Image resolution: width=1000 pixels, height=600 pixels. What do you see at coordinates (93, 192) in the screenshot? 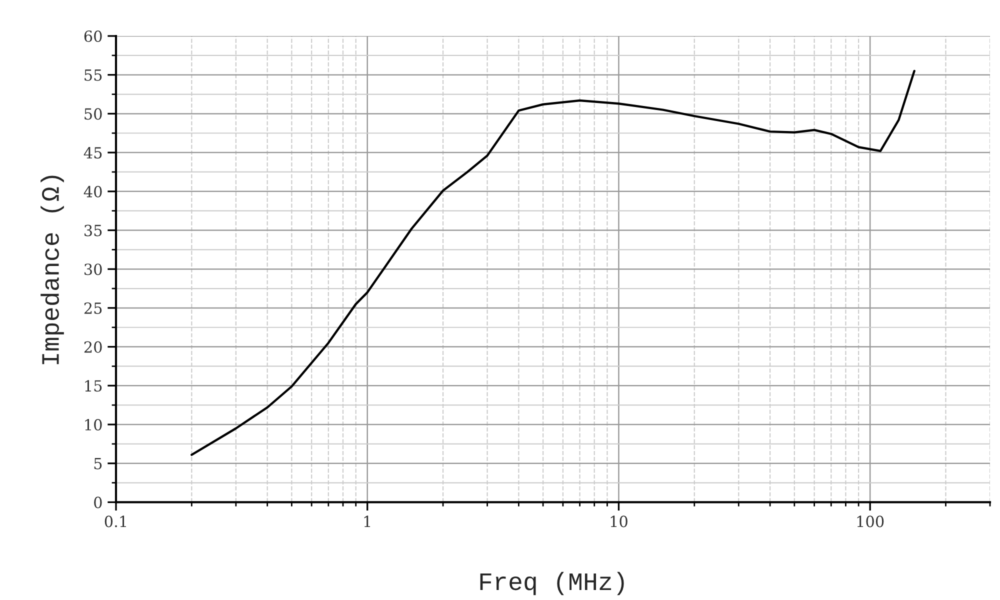
I see `y-tick-label: 40` at bounding box center [93, 192].